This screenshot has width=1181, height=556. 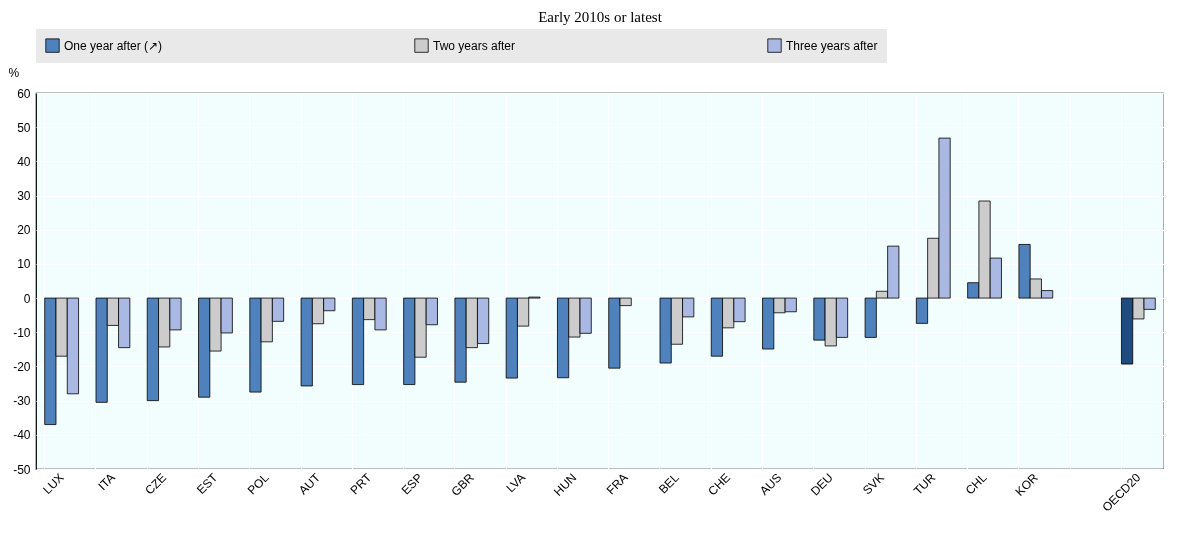 I want to click on x-tick-label: LVA, so click(x=516, y=483).